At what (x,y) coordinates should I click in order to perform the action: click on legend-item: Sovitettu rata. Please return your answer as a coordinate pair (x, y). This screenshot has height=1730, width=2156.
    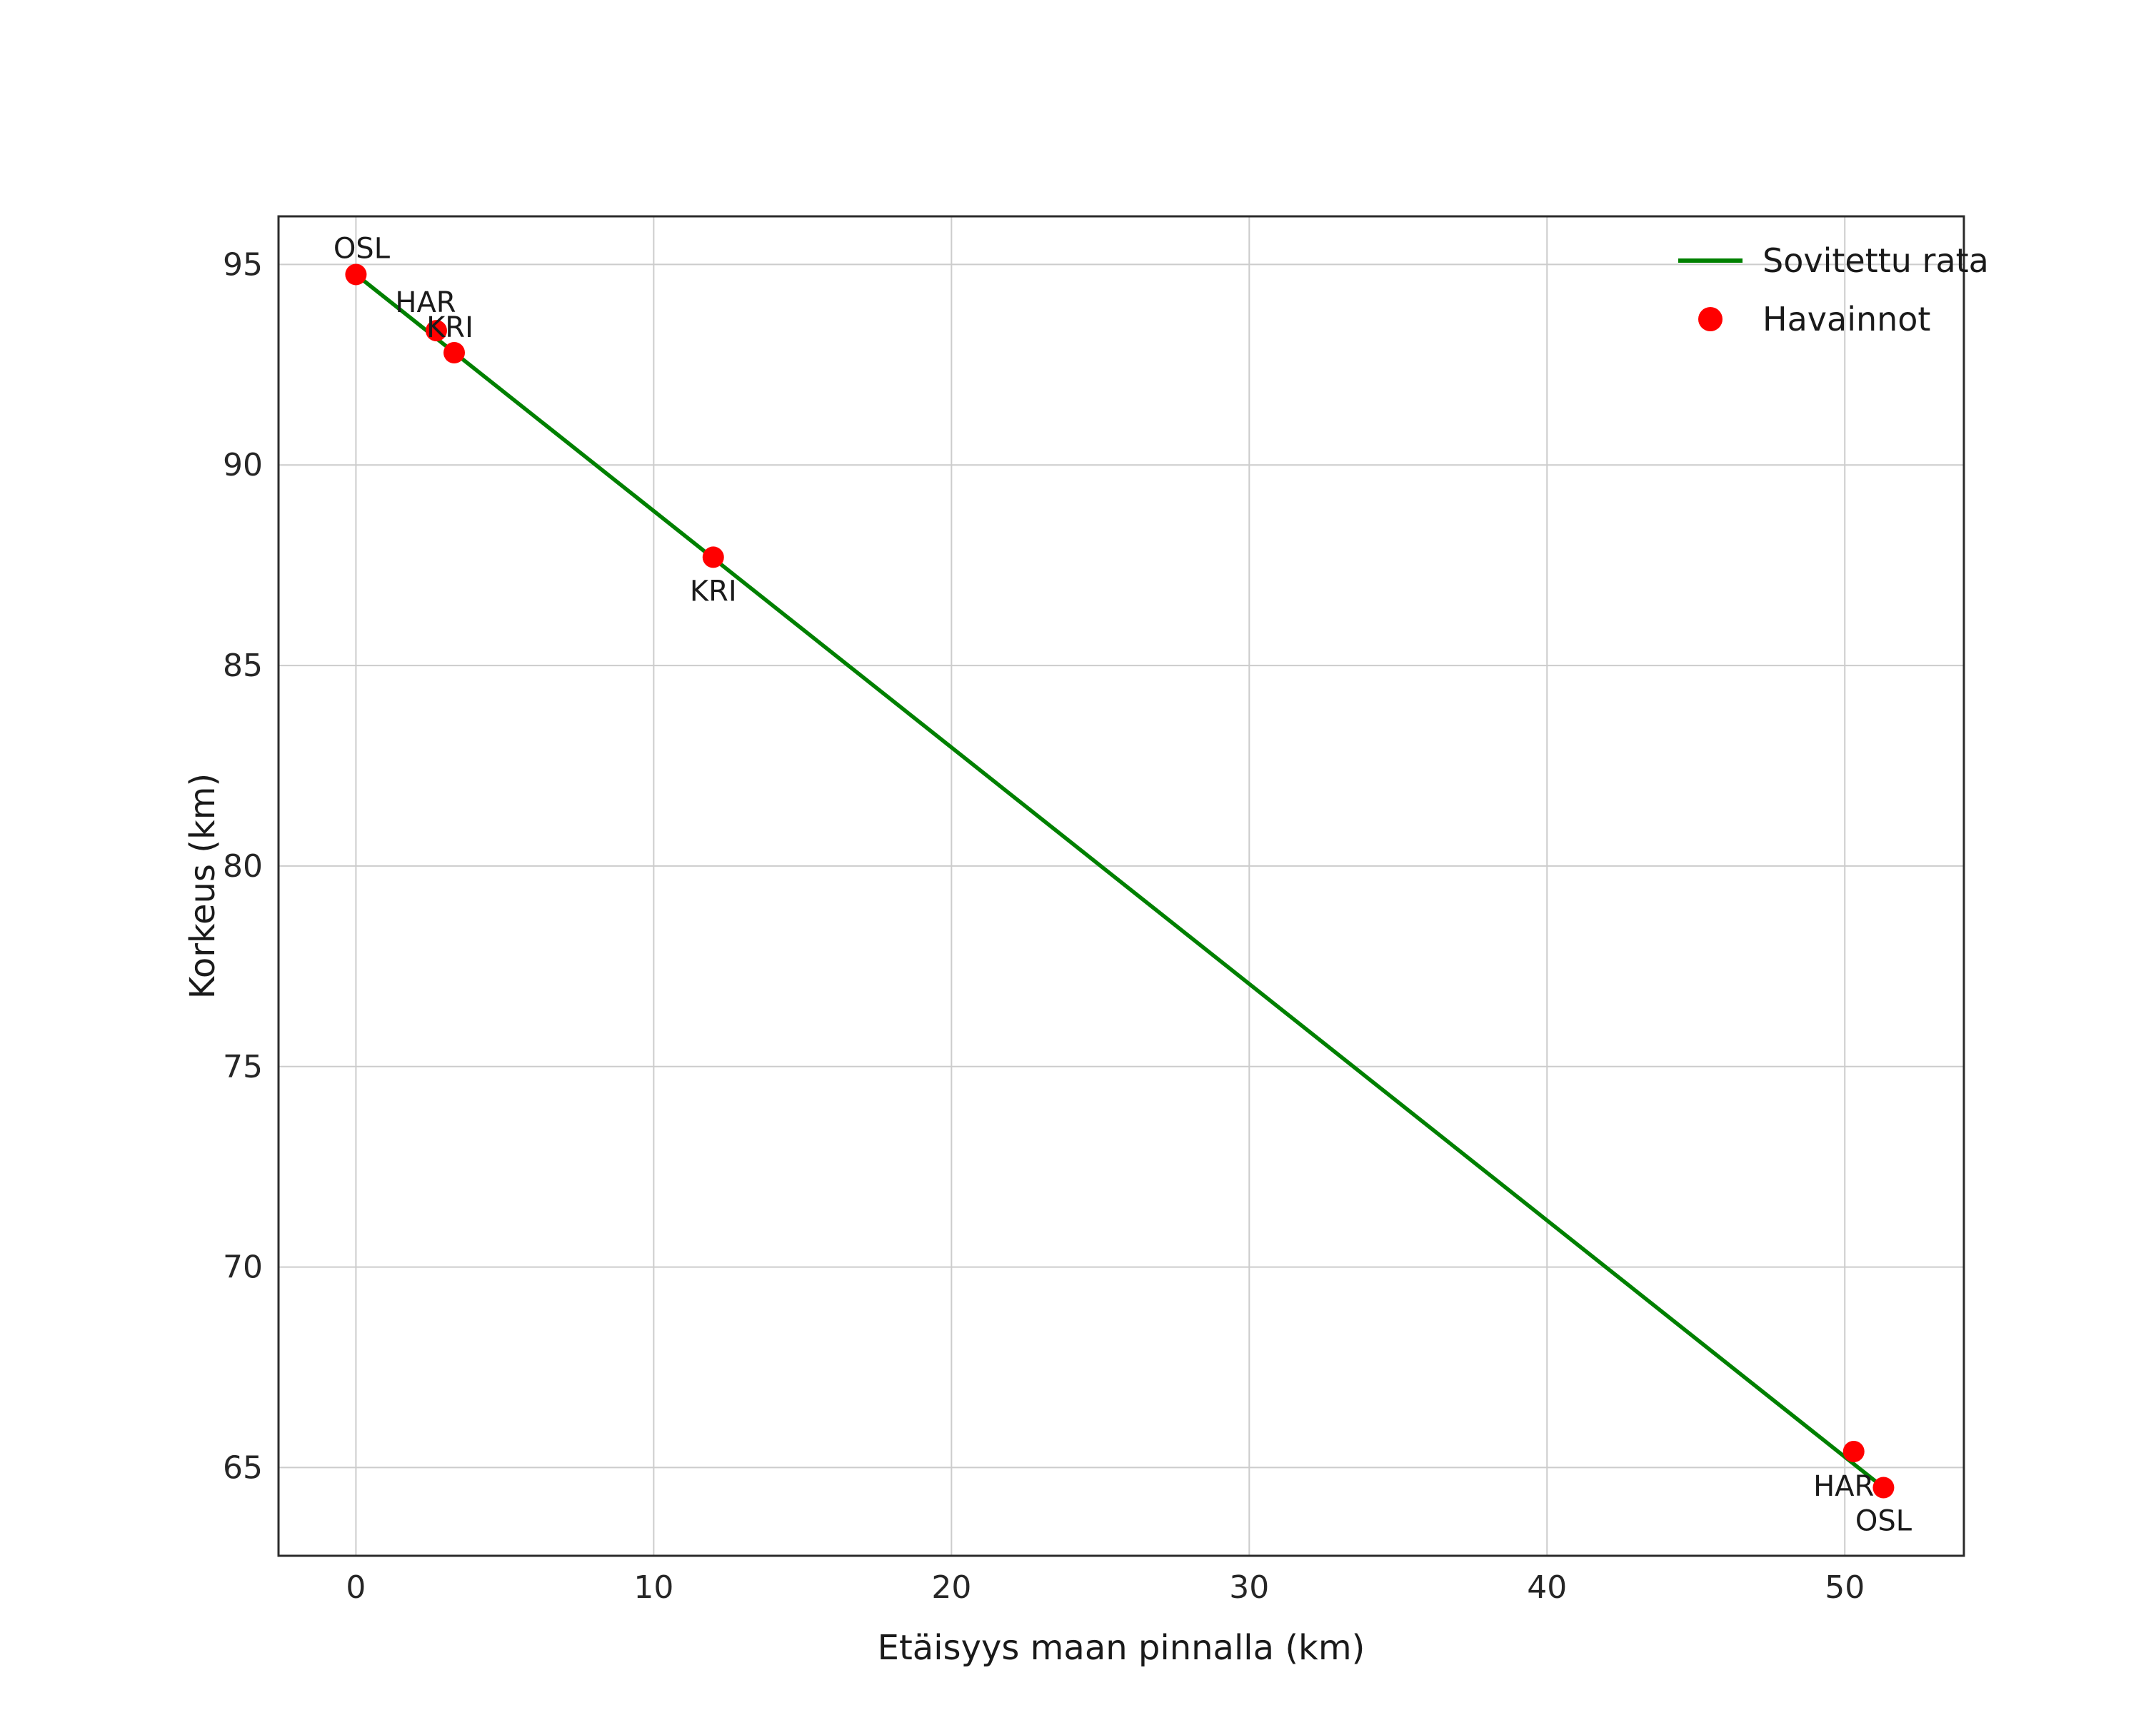
    Looking at the image, I should click on (1834, 260).